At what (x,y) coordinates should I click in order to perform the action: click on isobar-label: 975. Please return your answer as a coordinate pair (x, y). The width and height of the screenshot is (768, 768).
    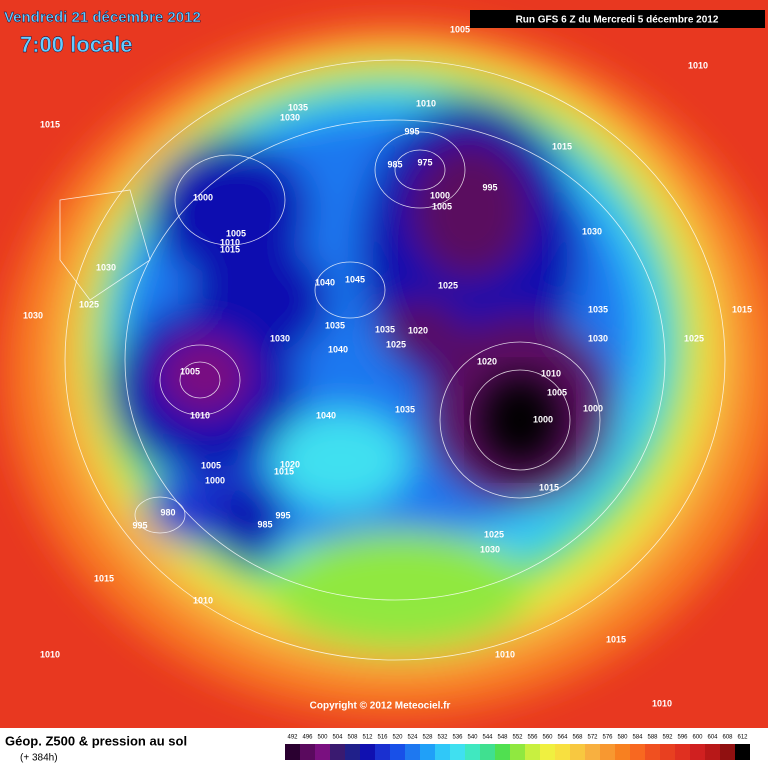
    Looking at the image, I should click on (424, 162).